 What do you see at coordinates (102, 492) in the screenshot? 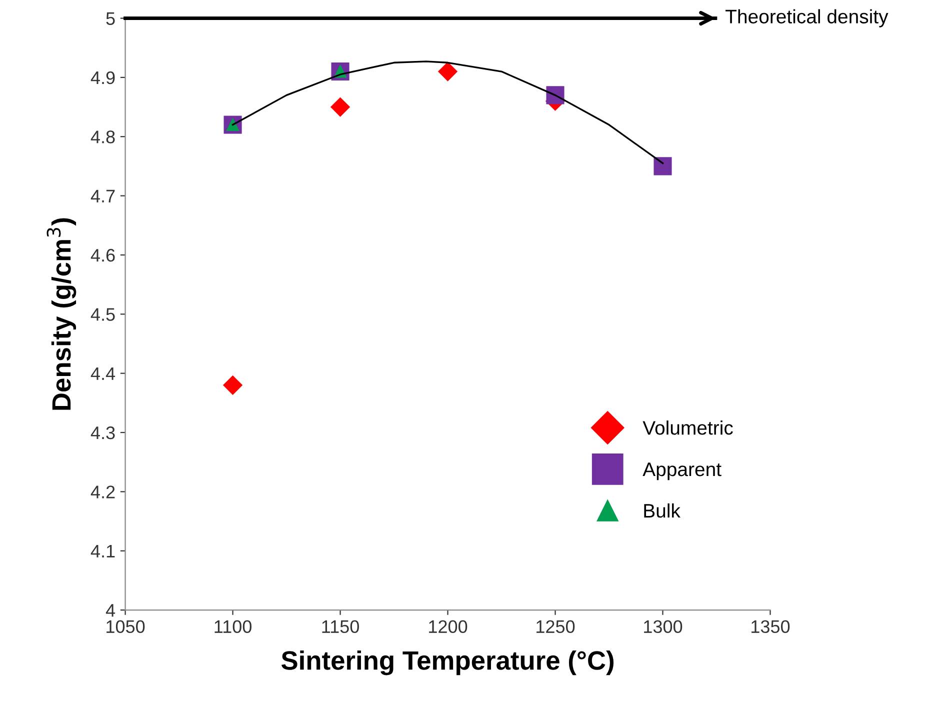
I see `y-tick-label: 4.2` at bounding box center [102, 492].